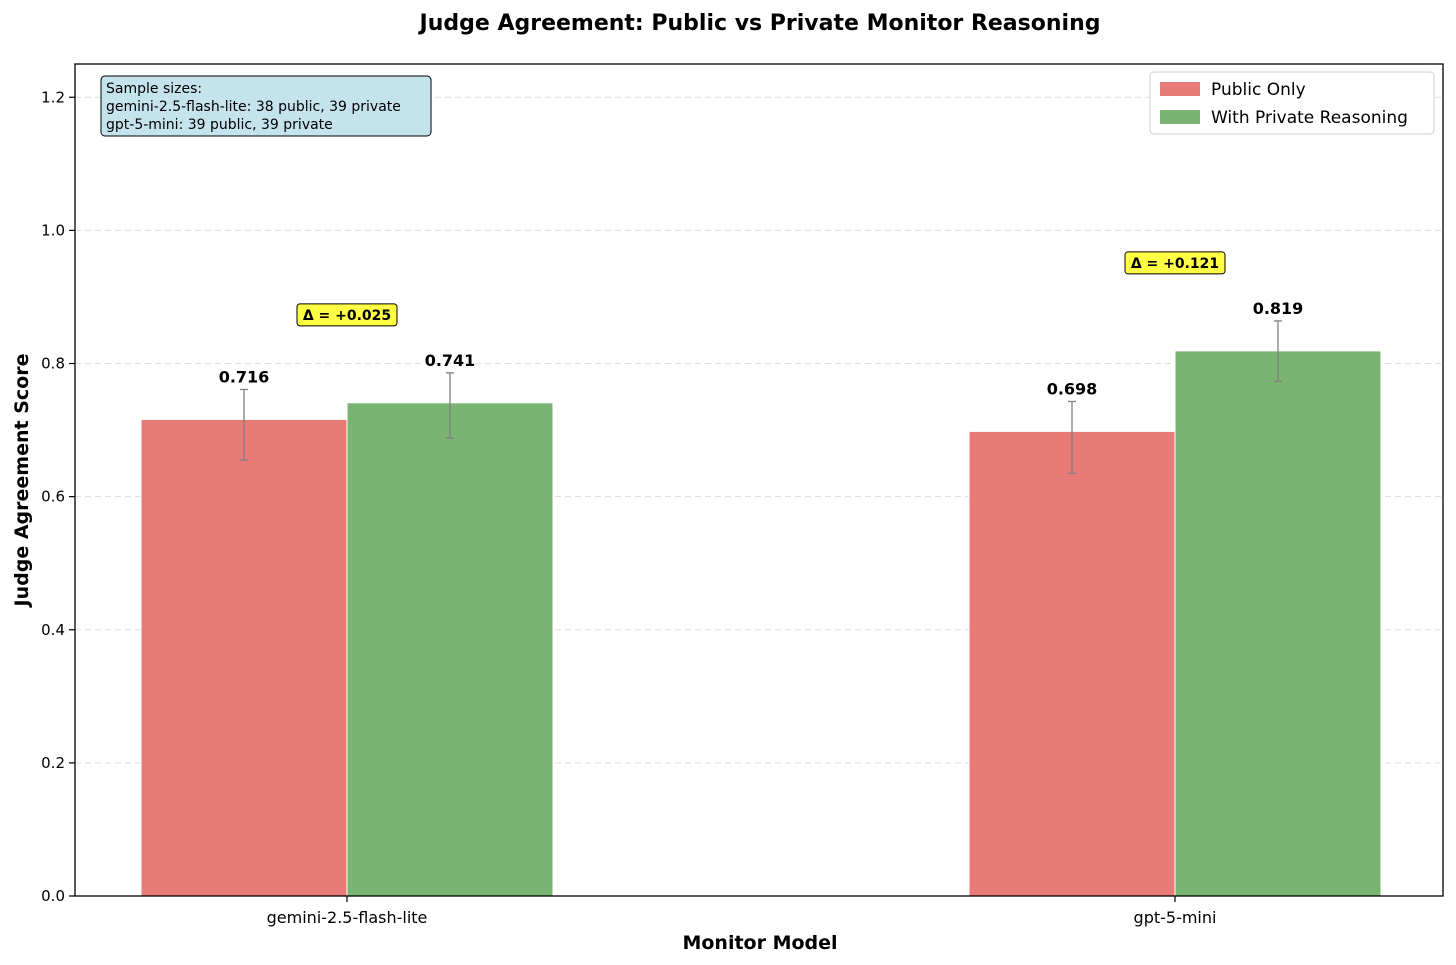 The width and height of the screenshot is (1456, 965). I want to click on value-label: 0.716, so click(244, 376).